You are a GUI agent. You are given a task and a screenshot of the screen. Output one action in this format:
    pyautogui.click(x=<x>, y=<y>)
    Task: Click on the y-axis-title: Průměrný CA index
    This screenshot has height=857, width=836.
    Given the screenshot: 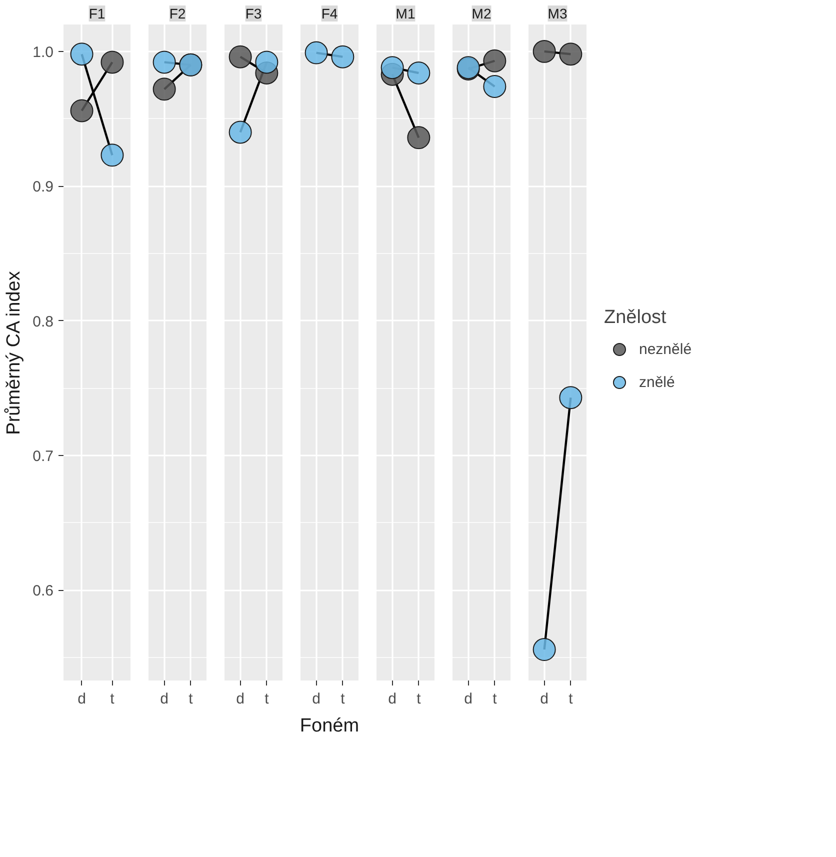 What is the action you would take?
    pyautogui.click(x=14, y=352)
    